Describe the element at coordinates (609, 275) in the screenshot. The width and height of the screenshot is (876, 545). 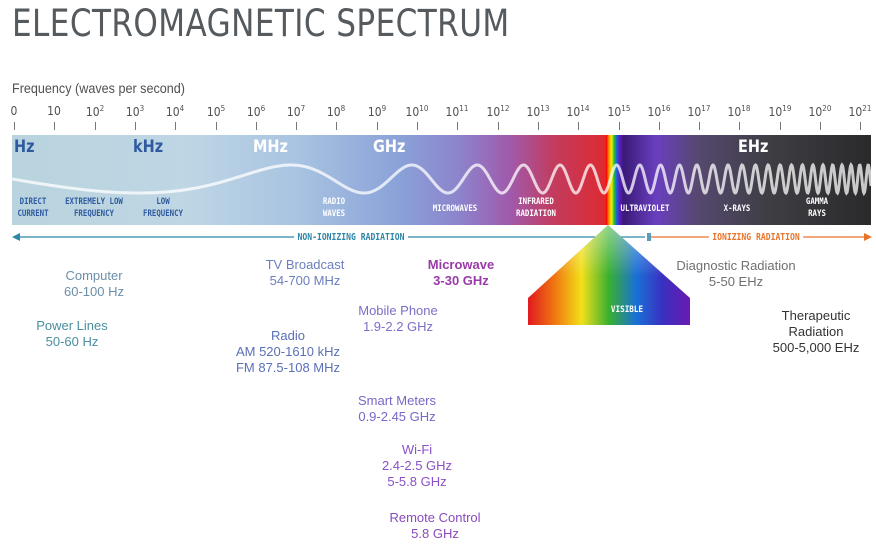
I see `visible-prism` at that location.